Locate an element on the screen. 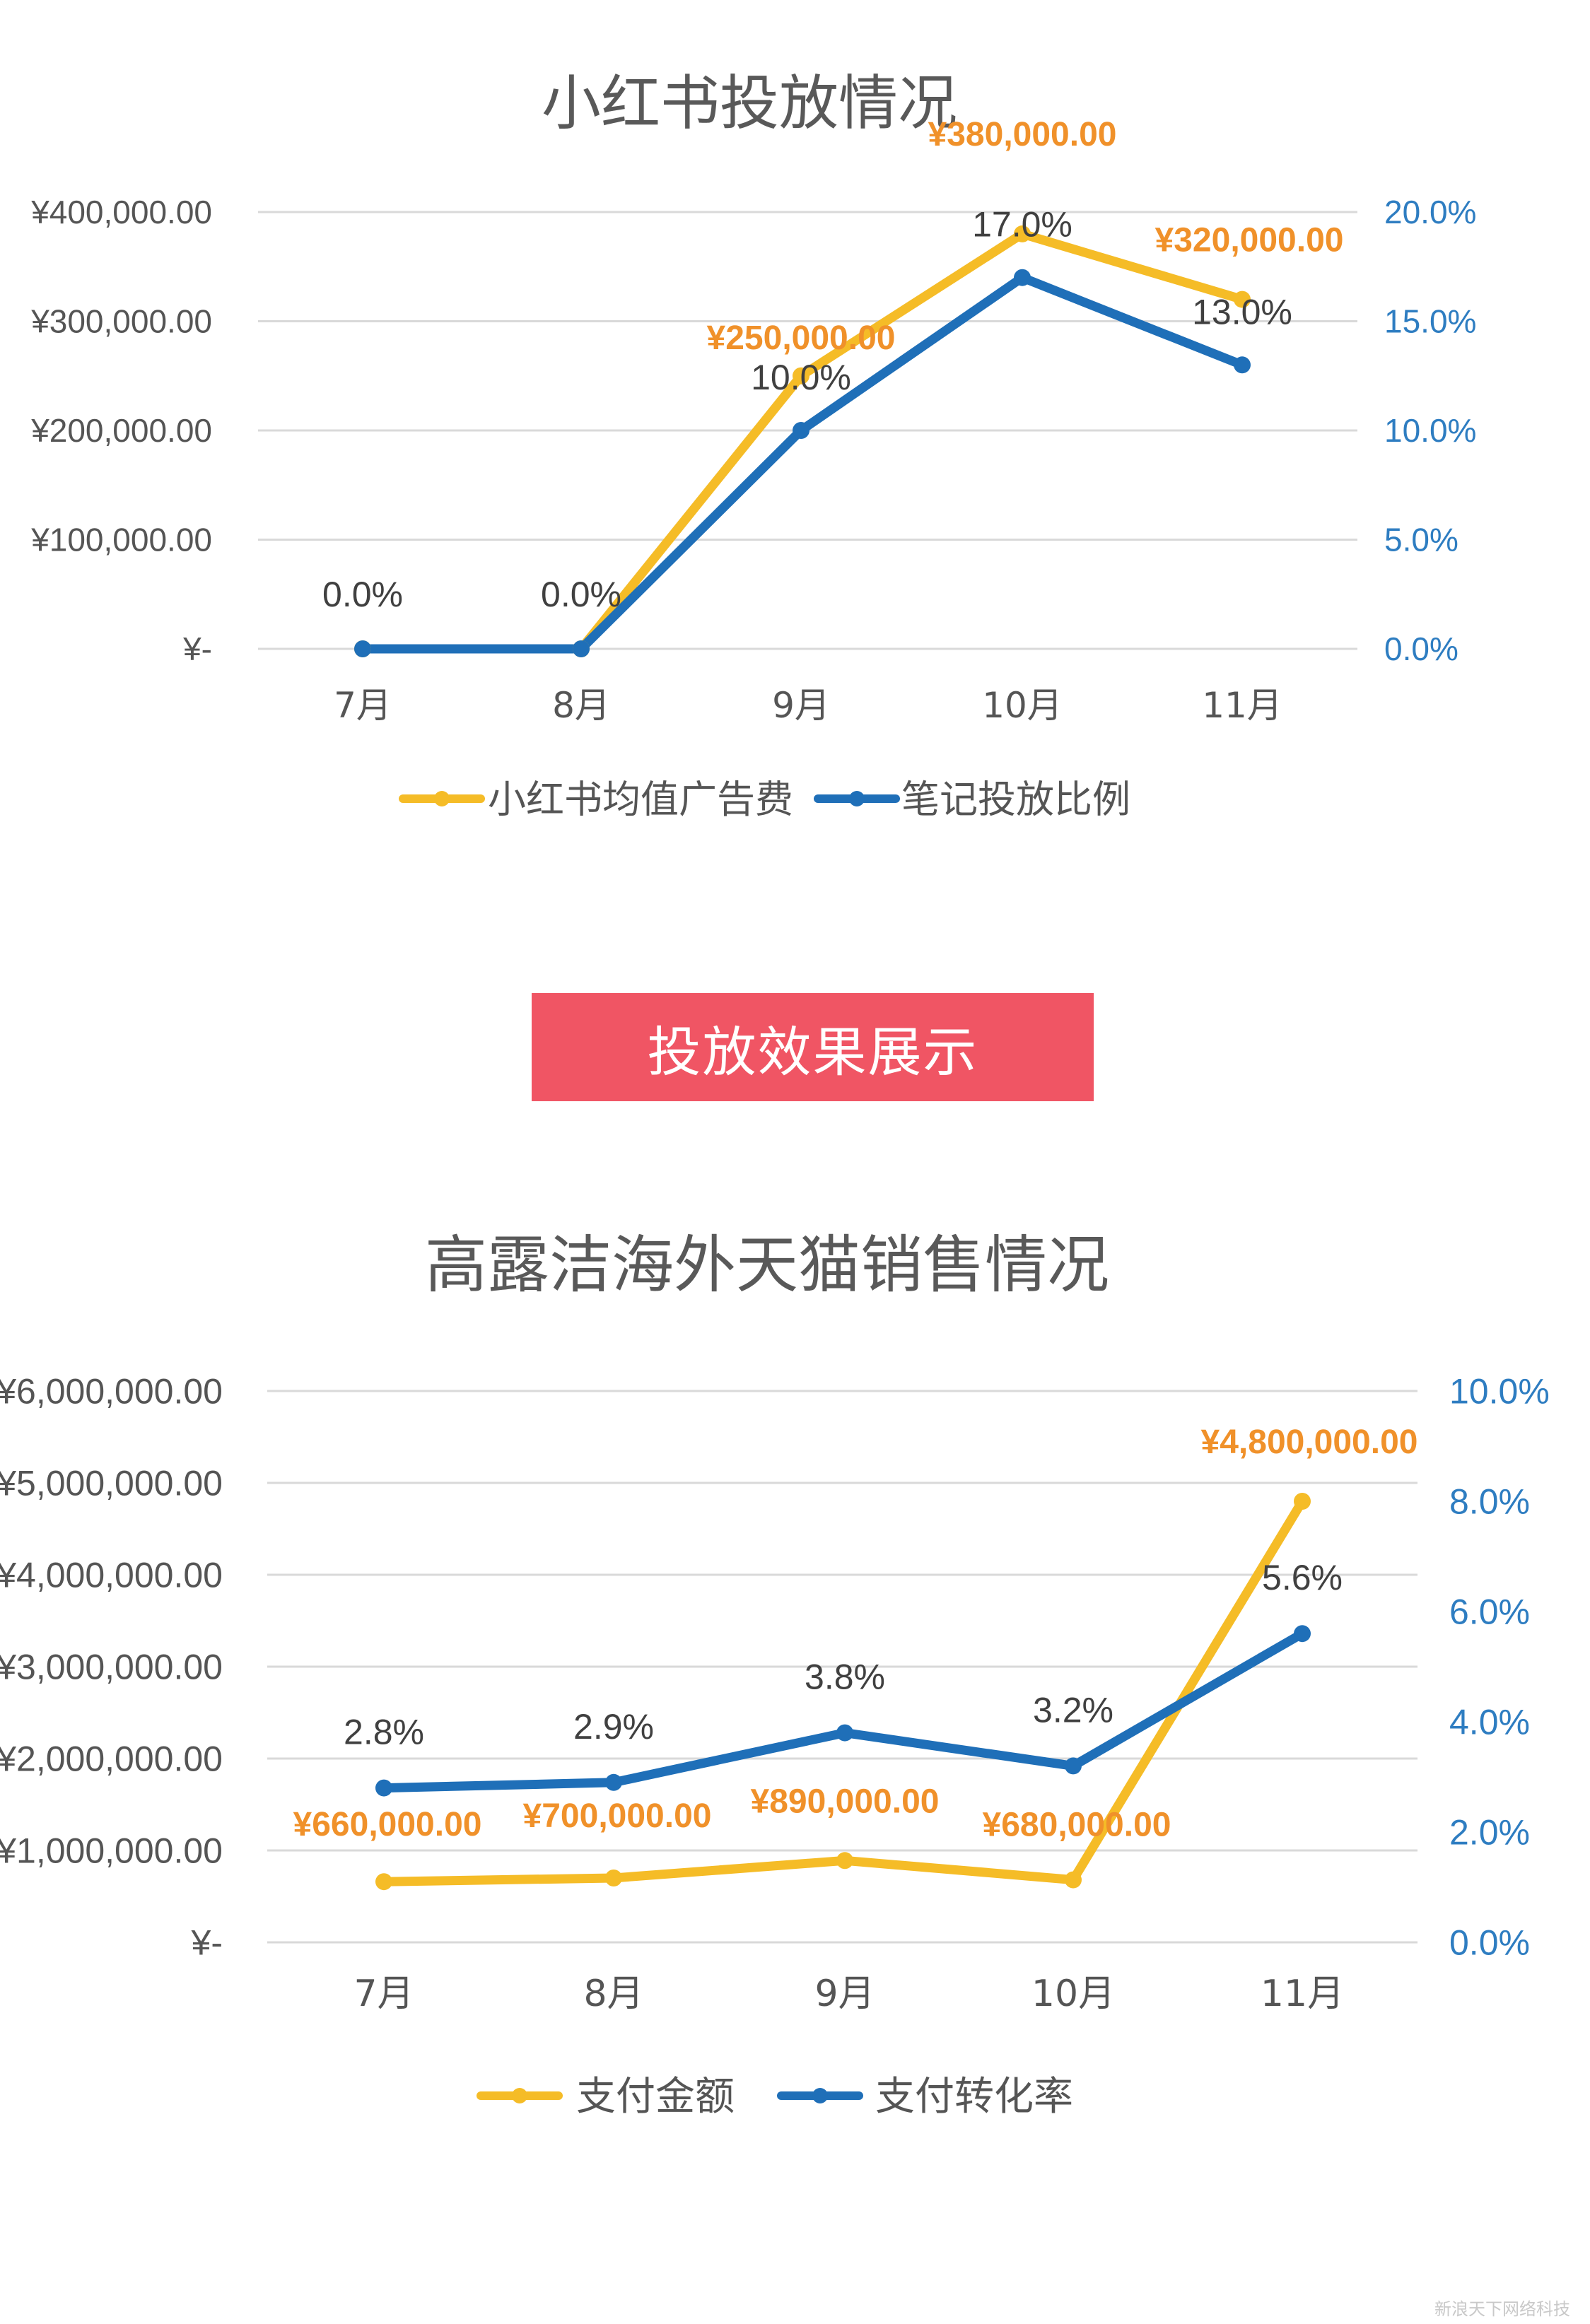 Image resolution: width=1590 pixels, height=2324 pixels. watermark: 新浪天下网络科技 is located at coordinates (1502, 2309).